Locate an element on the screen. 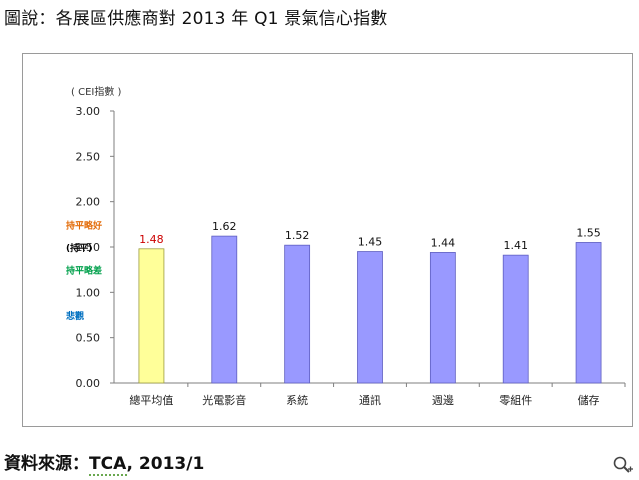 This screenshot has height=480, width=639. x-tick-label: 儲存 is located at coordinates (589, 400).